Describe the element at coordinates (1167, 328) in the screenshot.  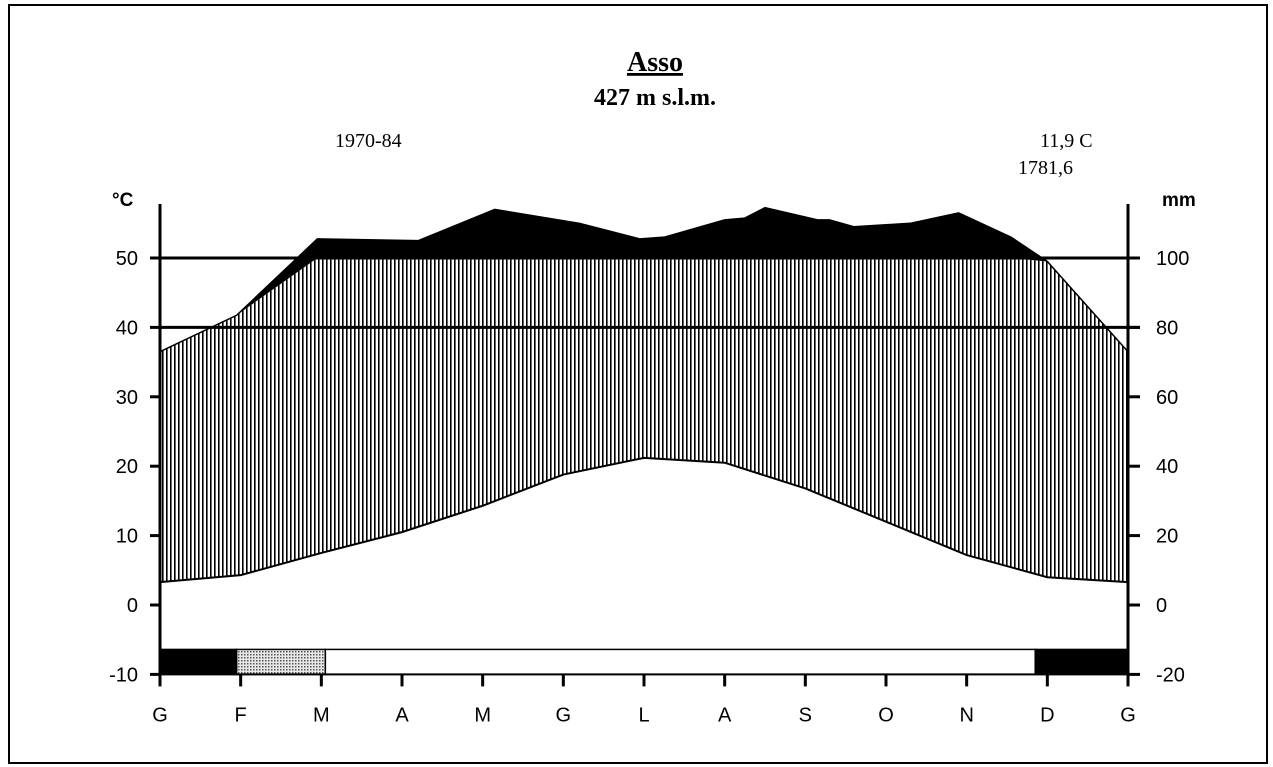
I see `right-tick-label: 80` at that location.